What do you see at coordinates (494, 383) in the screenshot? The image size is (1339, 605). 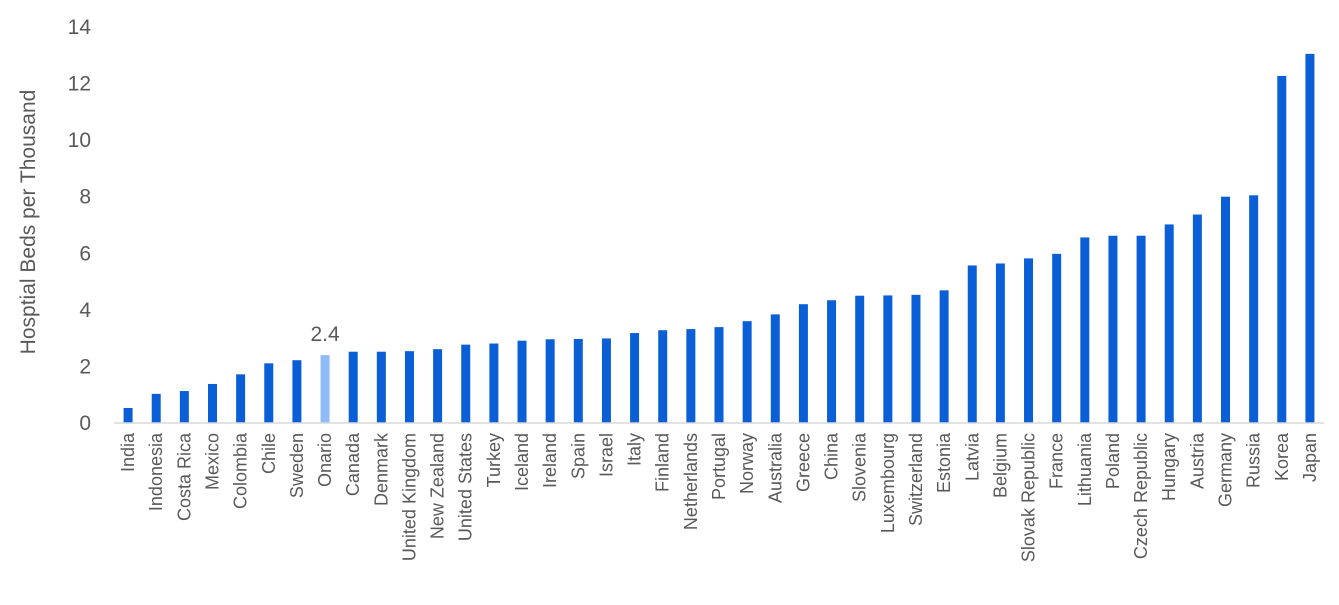 I see `bar-turkey` at bounding box center [494, 383].